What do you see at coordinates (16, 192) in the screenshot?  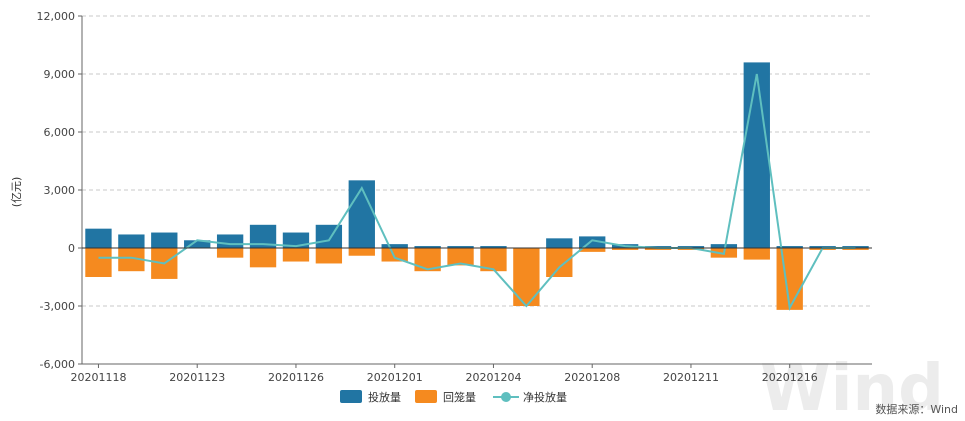 I see `y-axis-label: (亿元)` at bounding box center [16, 192].